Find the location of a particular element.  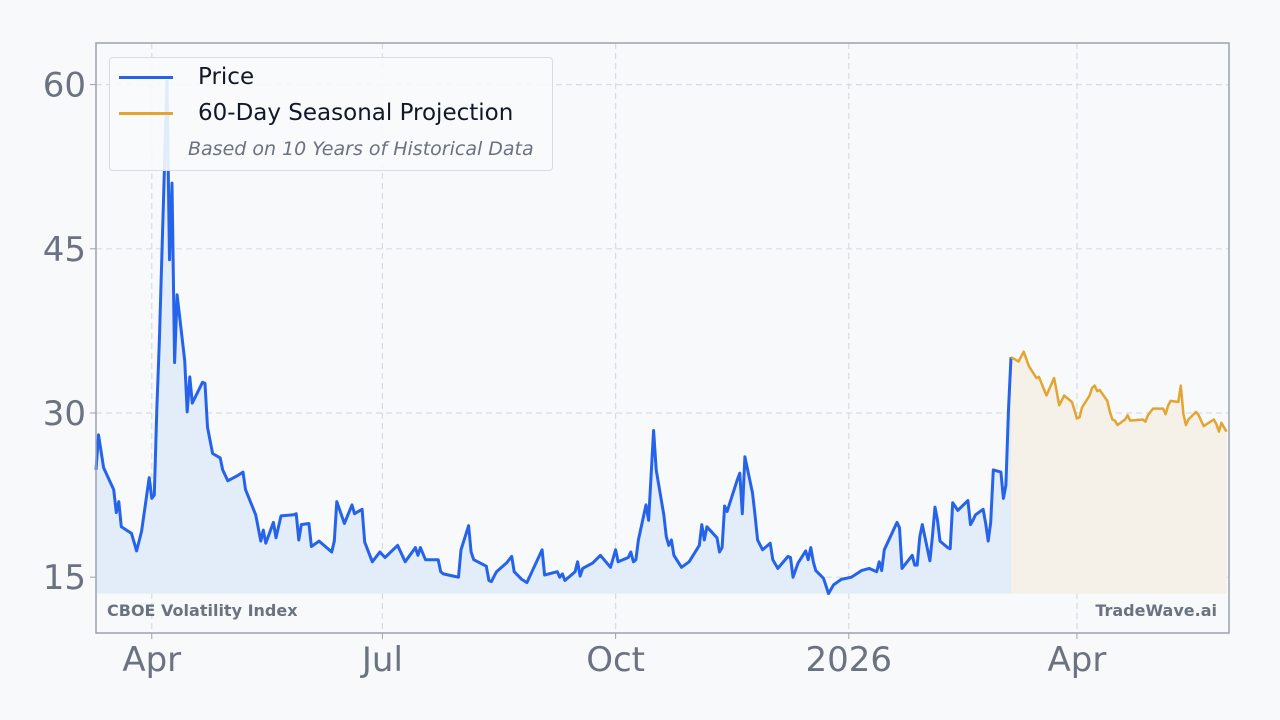

legend-note: Based on 10 Years of Historical Data is located at coordinates (361, 149).